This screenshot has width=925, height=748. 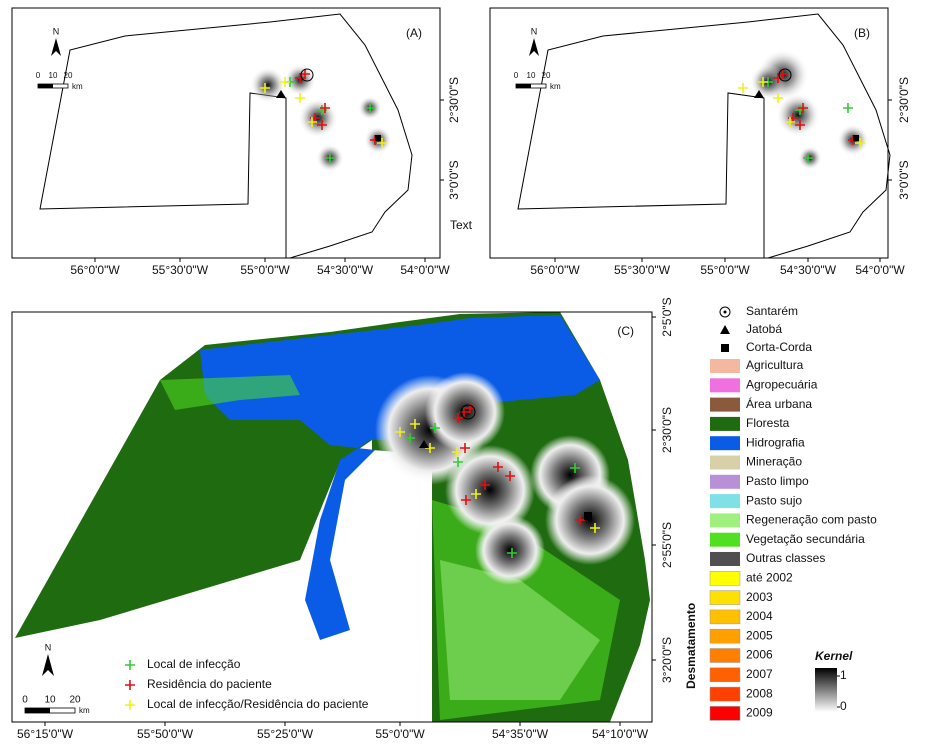 What do you see at coordinates (759, 616) in the screenshot?
I see `legend-label: 2004` at bounding box center [759, 616].